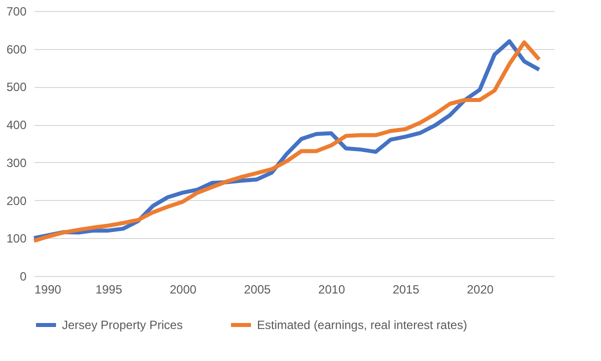 This screenshot has height=361, width=601. Describe the element at coordinates (122, 325) in the screenshot. I see `legend-label: Jersey Property Prices` at that location.